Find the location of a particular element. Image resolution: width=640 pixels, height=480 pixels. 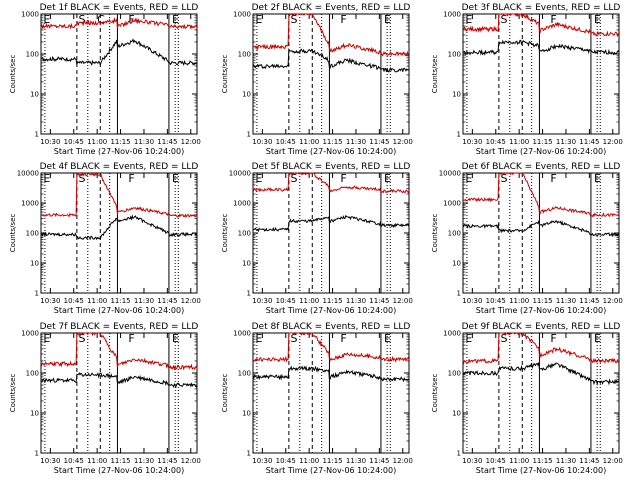

panel-title: Det 3f BLACK = Events, RED = LLD is located at coordinates (541, 8).